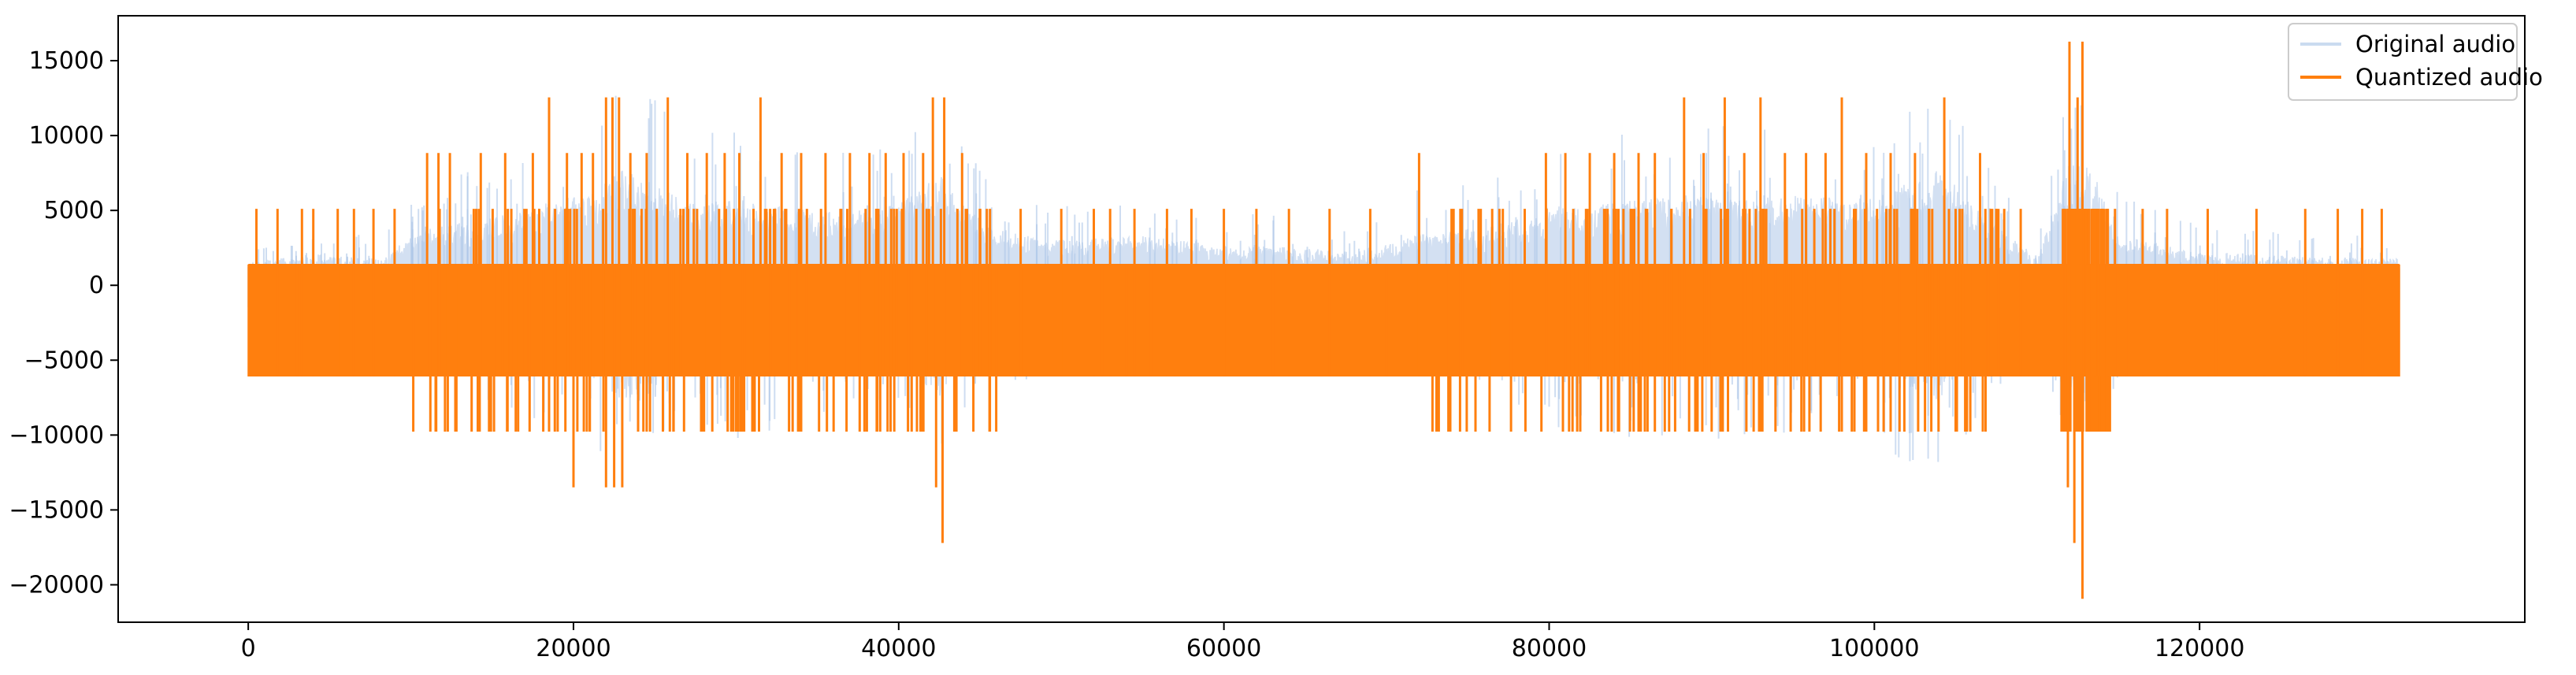  I want to click on x-tick-label: 120000, so click(2200, 648).